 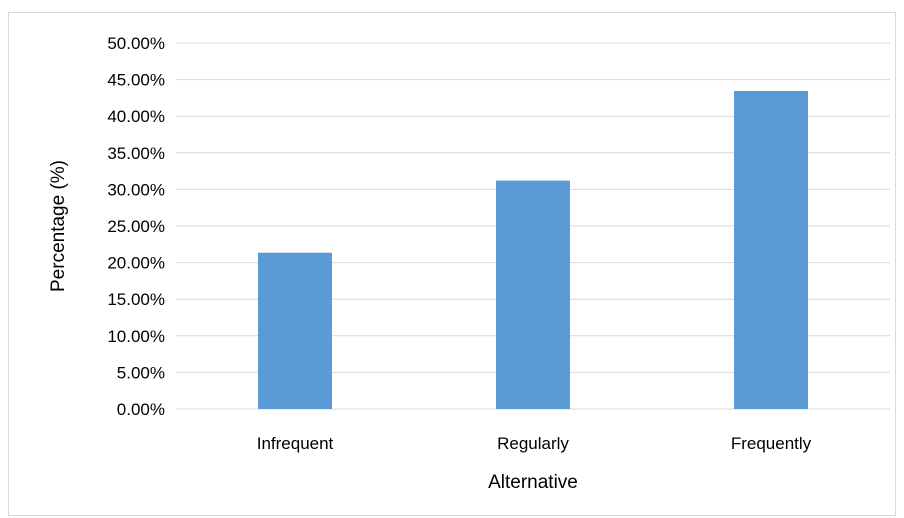 What do you see at coordinates (136, 80) in the screenshot?
I see `y-tick-label: 45.00%` at bounding box center [136, 80].